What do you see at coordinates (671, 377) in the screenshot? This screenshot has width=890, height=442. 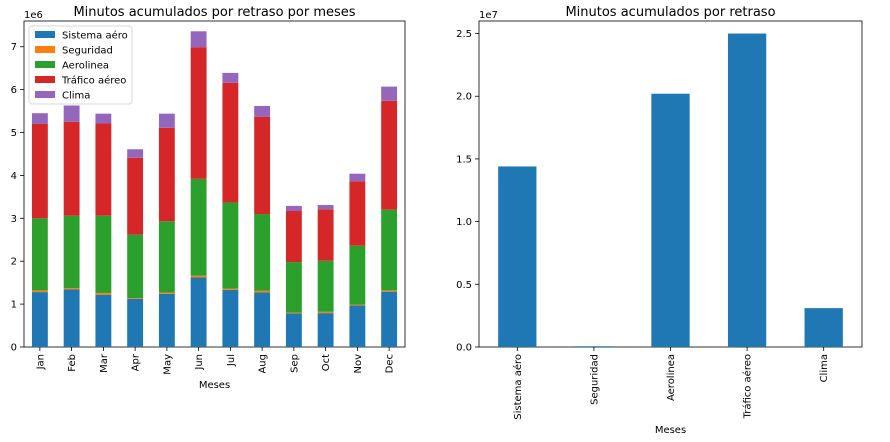 I see `x-tick-label: Aerolinea` at bounding box center [671, 377].